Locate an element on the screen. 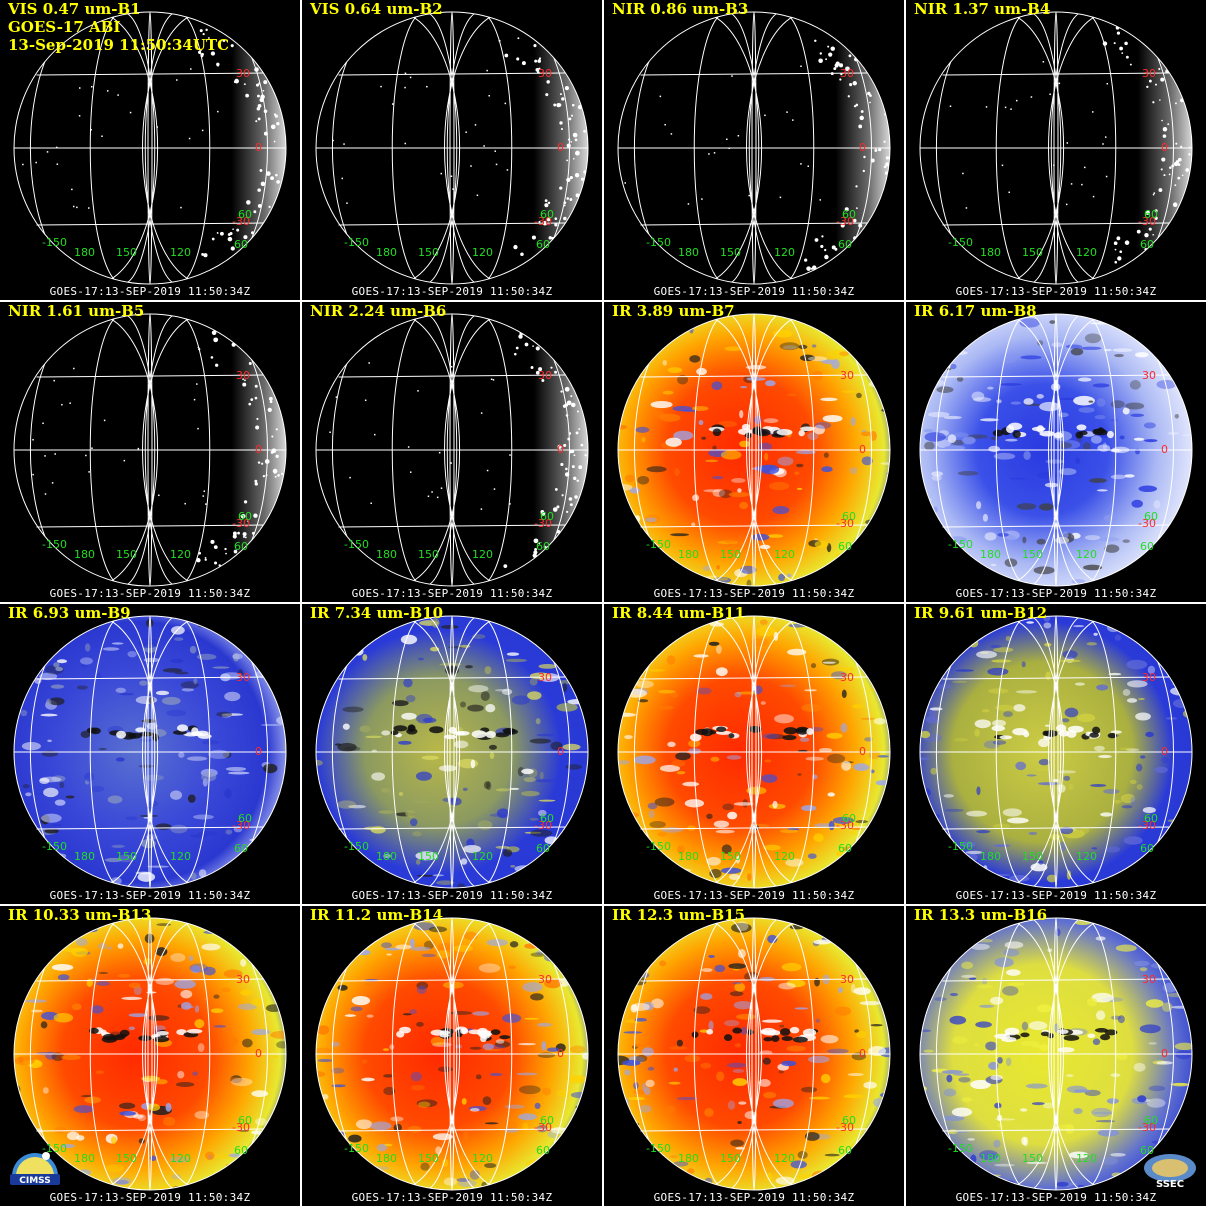 The image size is (1206, 1206). panel-divider-horizontal is located at coordinates (603, 905).